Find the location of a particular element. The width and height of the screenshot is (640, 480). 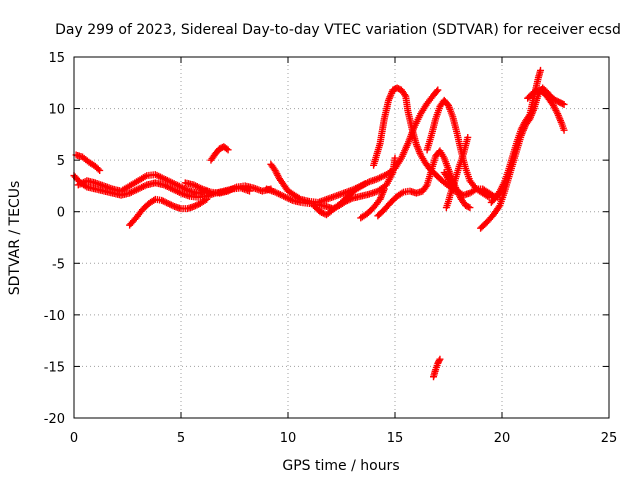

y-tick-label: 5 is located at coordinates (61, 161).